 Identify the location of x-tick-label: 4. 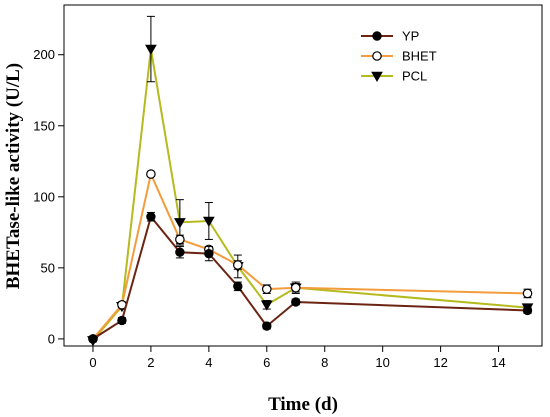
(208, 362).